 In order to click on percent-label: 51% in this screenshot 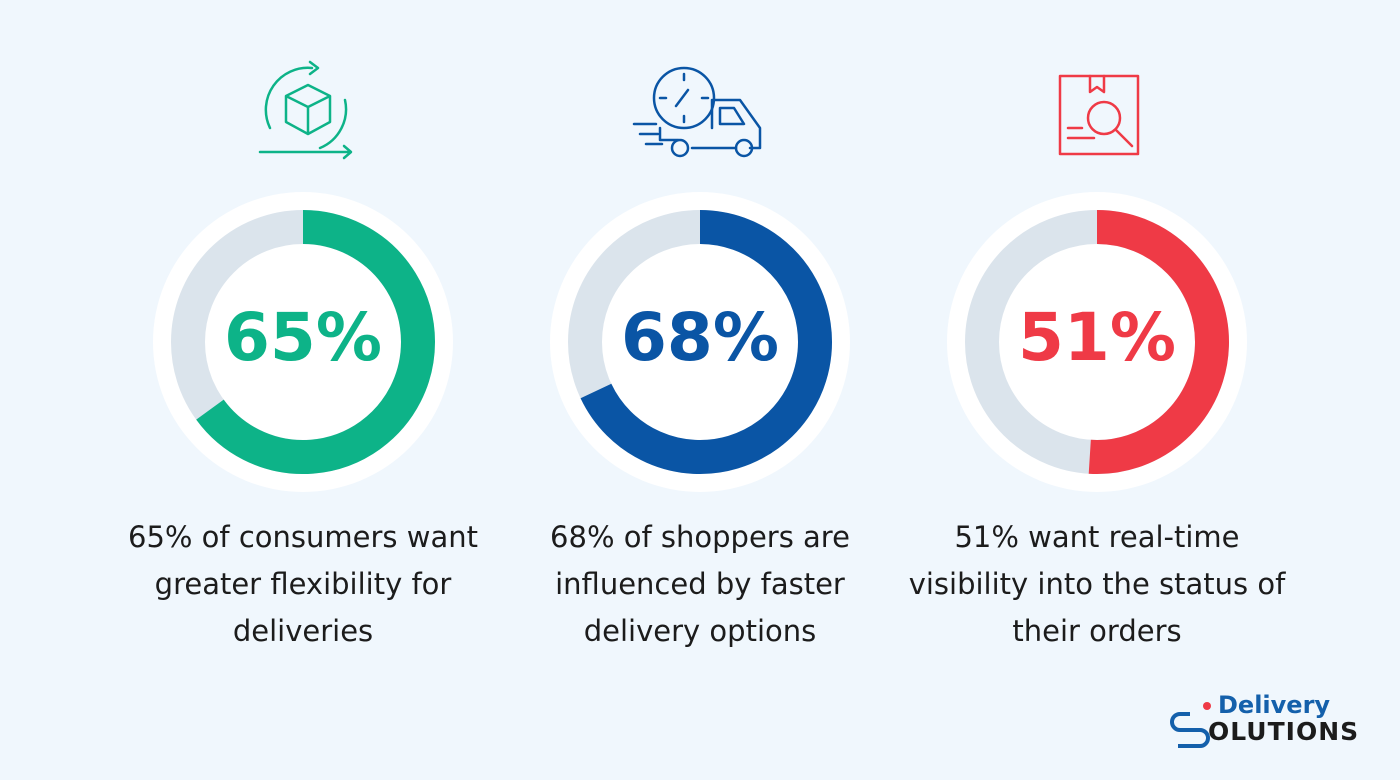, I will do `click(1097, 337)`.